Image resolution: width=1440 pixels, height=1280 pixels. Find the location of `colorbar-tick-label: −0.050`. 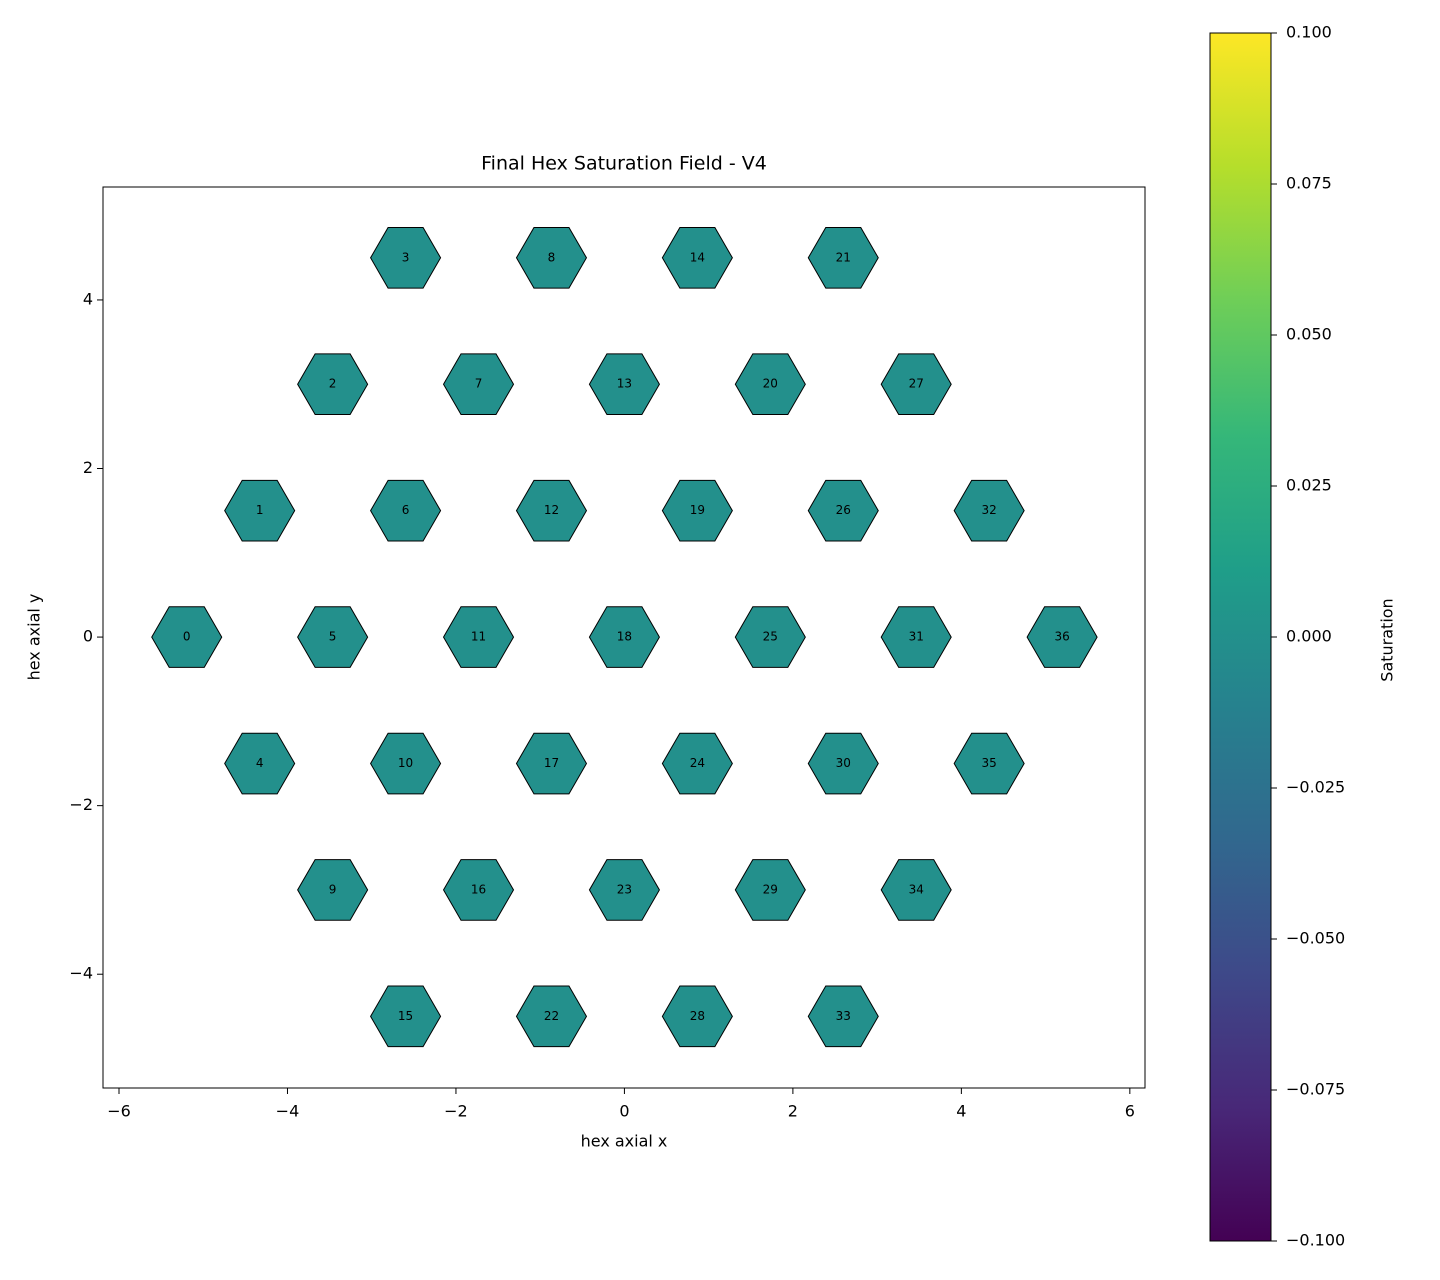

colorbar-tick-label: −0.050 is located at coordinates (1315, 938).